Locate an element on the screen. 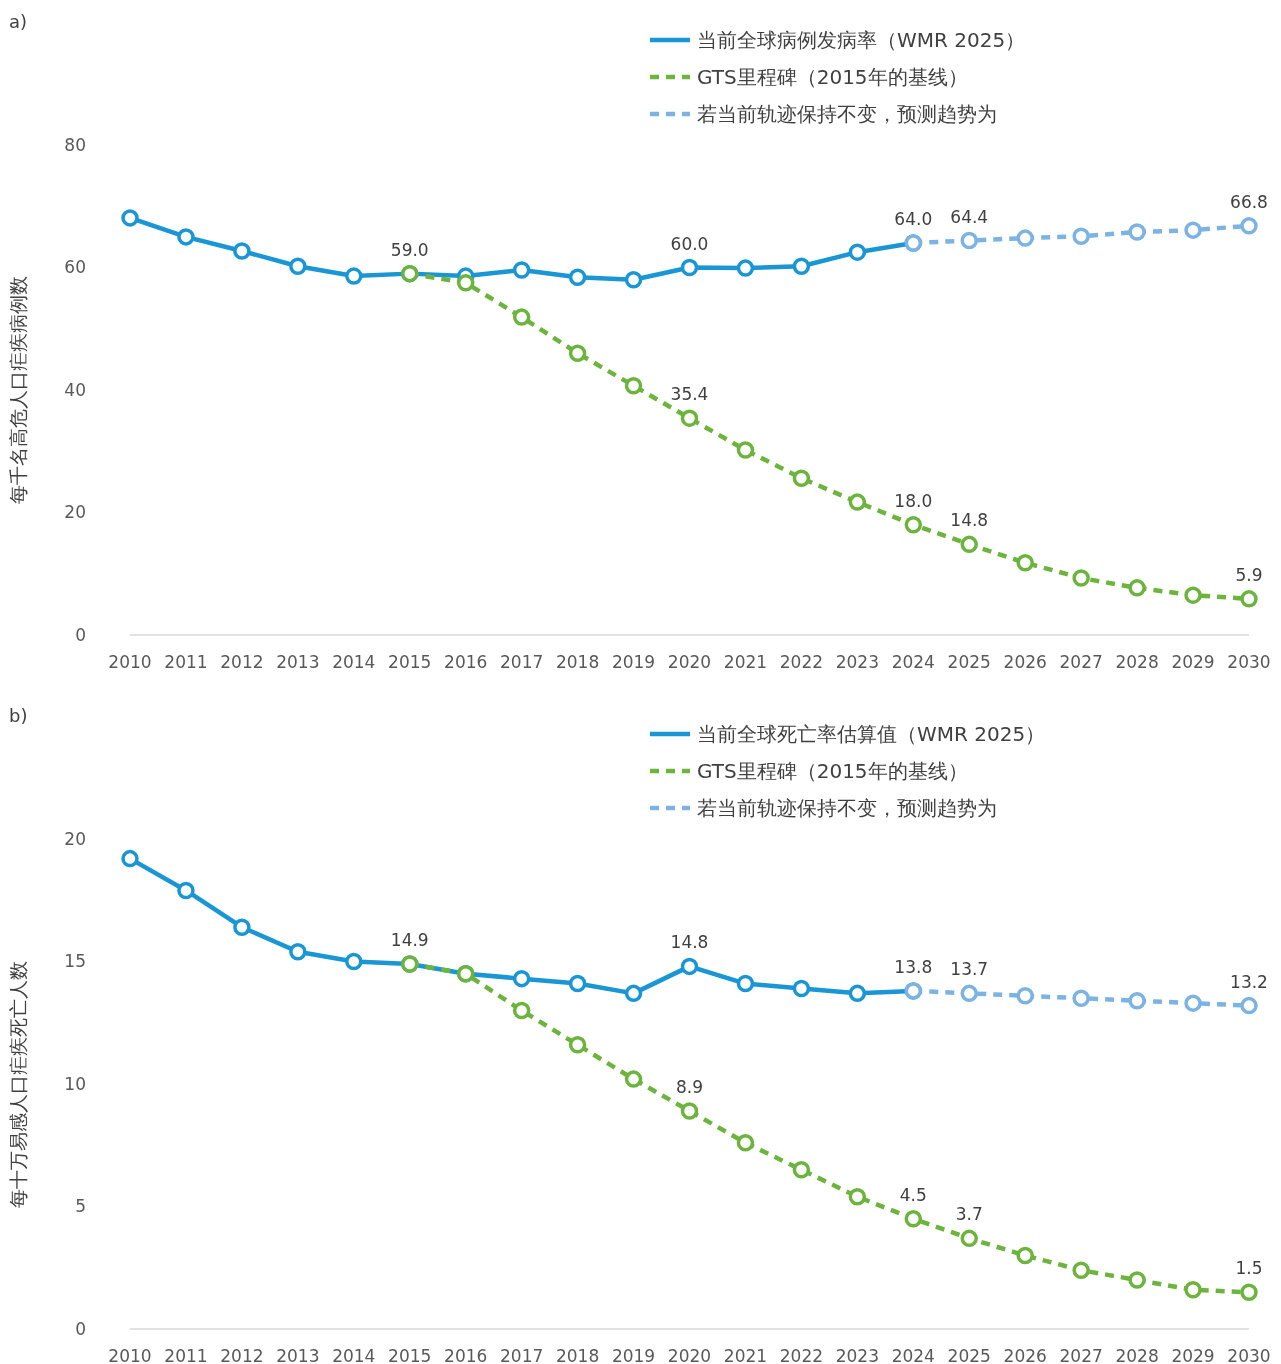 This screenshot has width=1281, height=1364. text: b) is located at coordinates (18, 715).